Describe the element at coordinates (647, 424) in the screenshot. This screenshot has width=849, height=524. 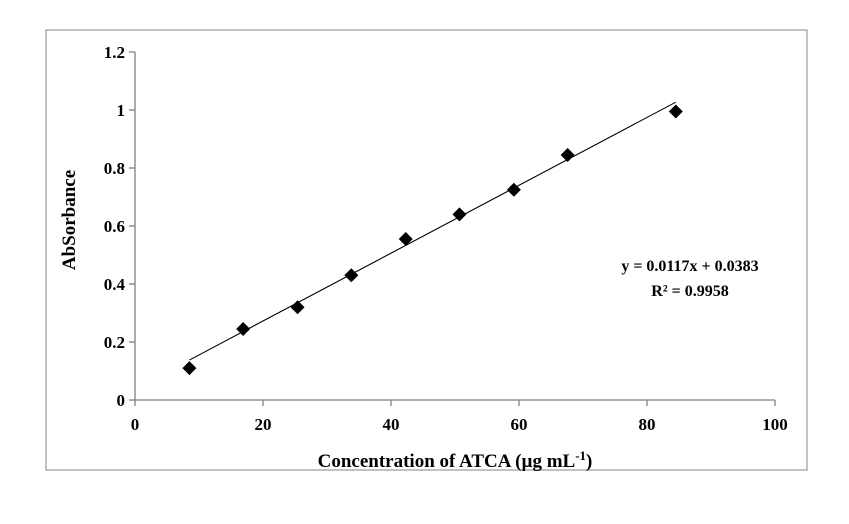
I see `x-tick-label: 80` at that location.